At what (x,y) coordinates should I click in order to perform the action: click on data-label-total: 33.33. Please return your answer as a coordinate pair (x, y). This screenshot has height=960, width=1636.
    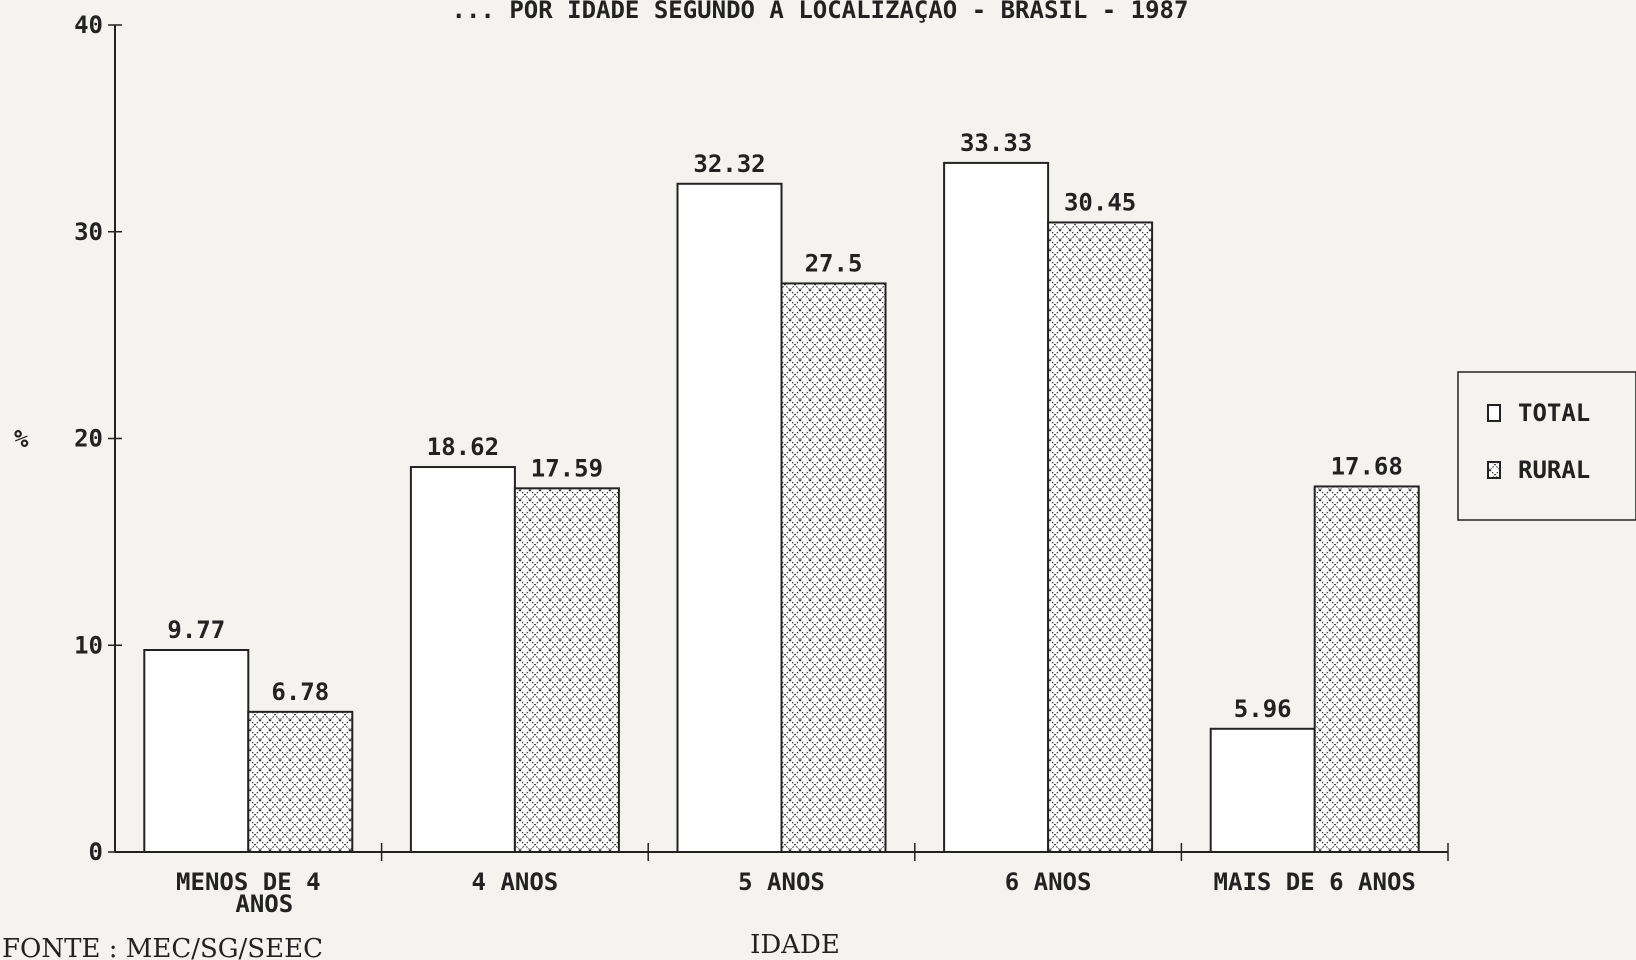
    Looking at the image, I should click on (996, 143).